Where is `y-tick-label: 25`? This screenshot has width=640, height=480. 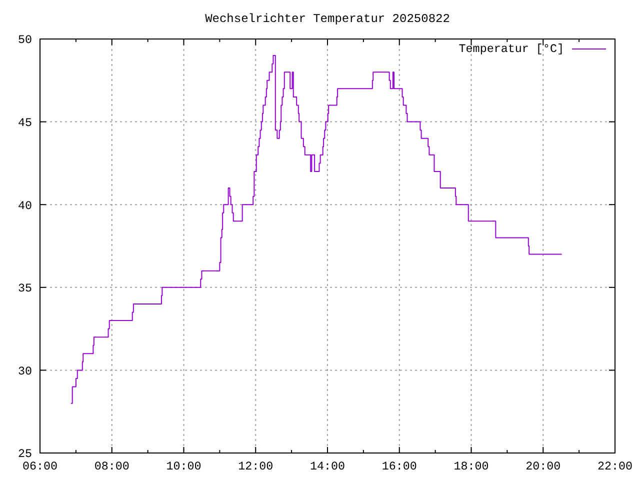 y-tick-label: 25 is located at coordinates (25, 454).